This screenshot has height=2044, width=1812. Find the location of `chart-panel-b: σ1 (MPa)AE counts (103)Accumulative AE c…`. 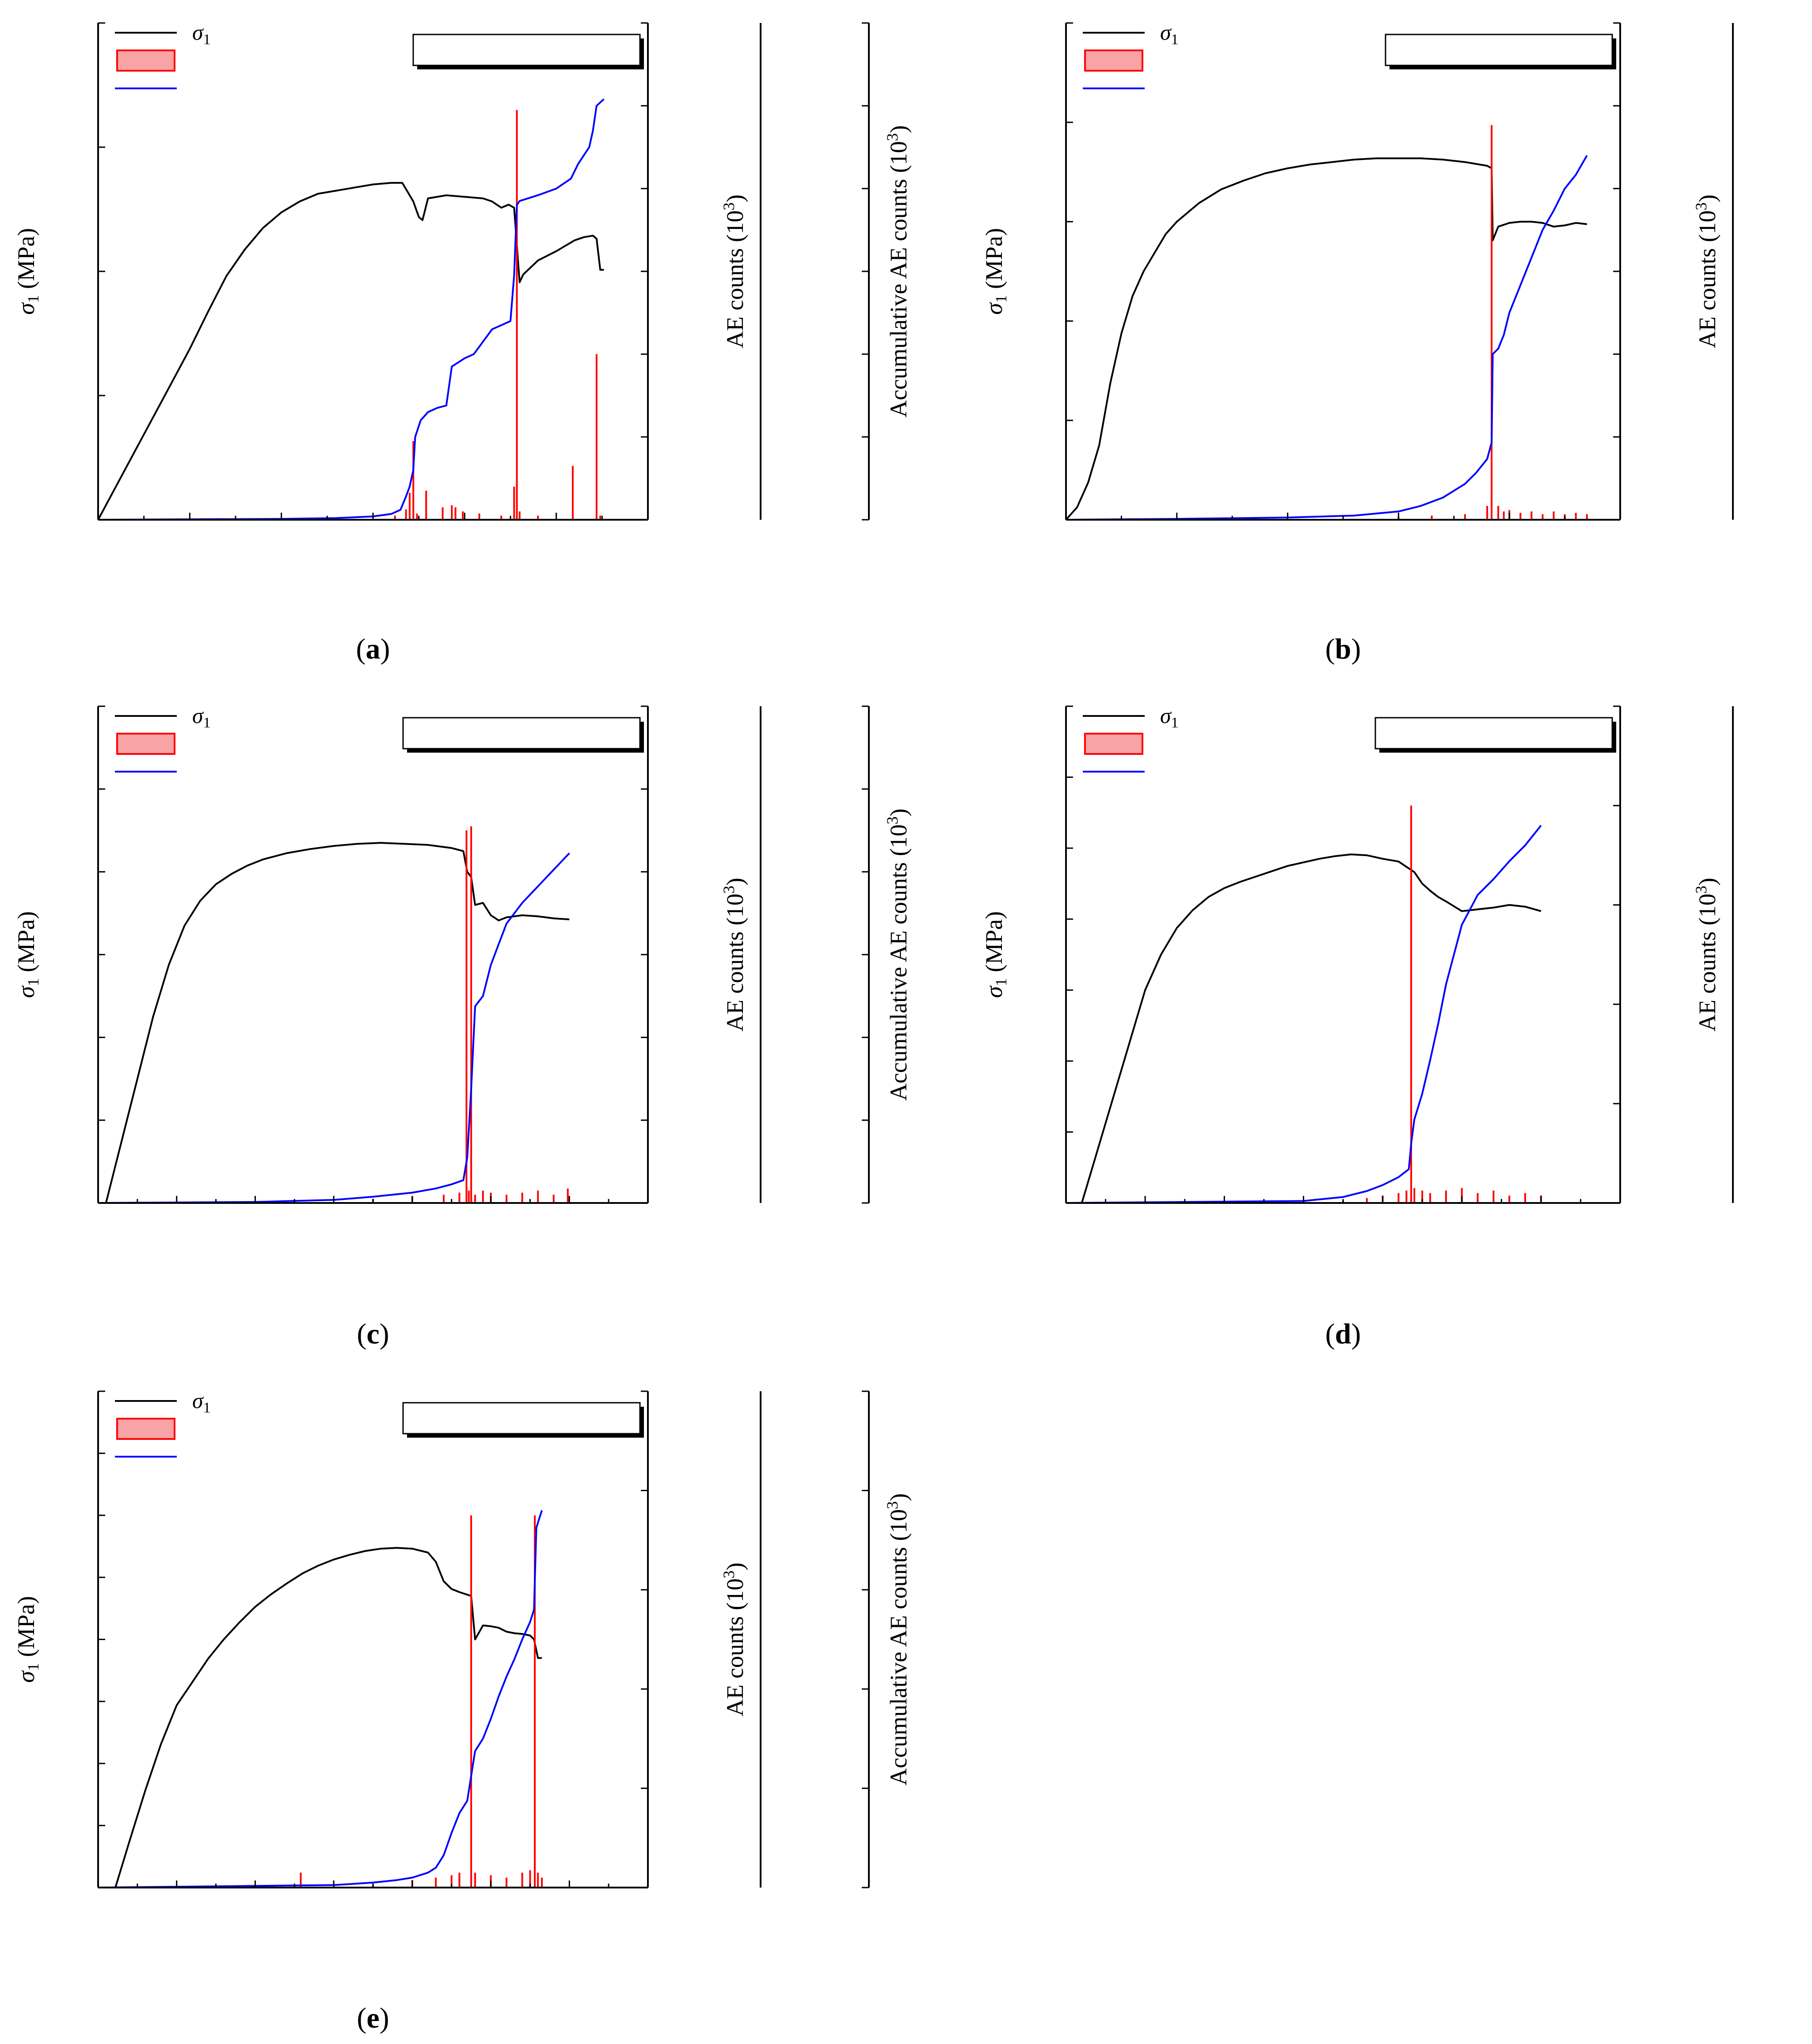

chart-panel-b: σ1 (MPa)AE counts (103)Accumulative AE c… is located at coordinates (1357, 342).